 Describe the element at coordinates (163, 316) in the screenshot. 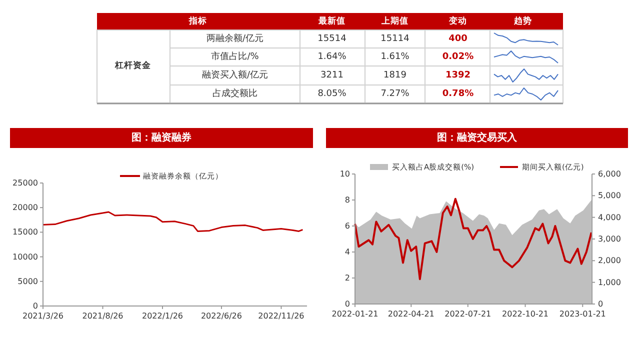

I see `x-tick-label: 2022/1/26` at that location.